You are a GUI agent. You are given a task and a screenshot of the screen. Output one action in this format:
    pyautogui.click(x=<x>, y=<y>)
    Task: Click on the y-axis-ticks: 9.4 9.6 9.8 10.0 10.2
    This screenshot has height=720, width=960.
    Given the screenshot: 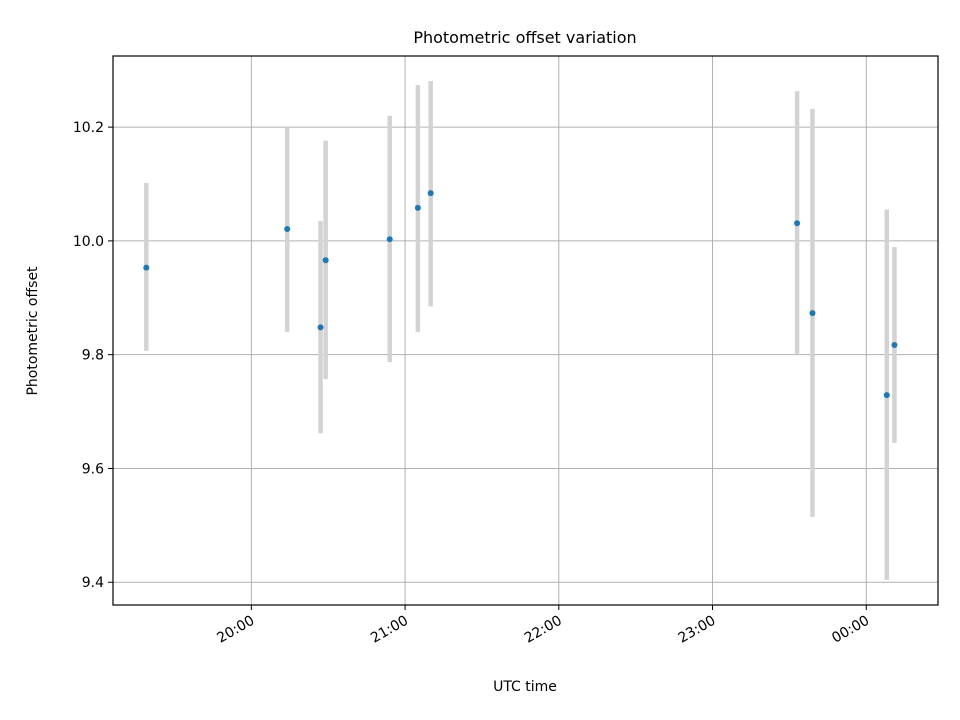 What is the action you would take?
    pyautogui.click(x=93, y=355)
    